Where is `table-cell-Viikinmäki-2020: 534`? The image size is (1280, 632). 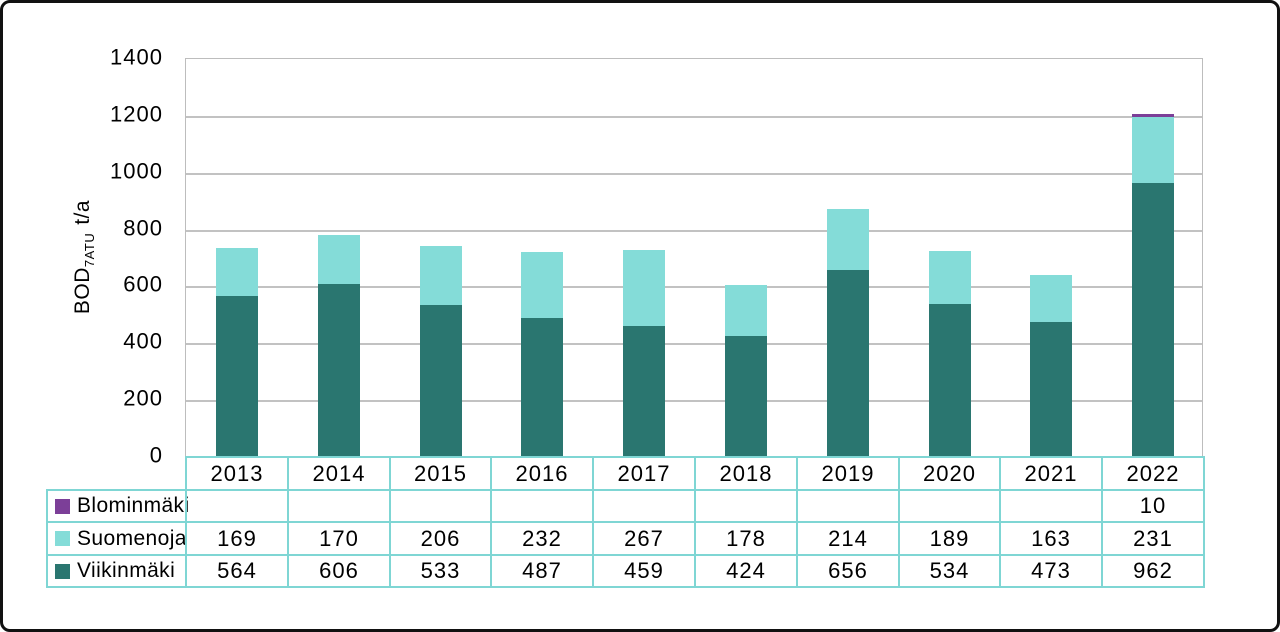
table-cell-Viikinmäki-2020: 534 is located at coordinates (949, 571).